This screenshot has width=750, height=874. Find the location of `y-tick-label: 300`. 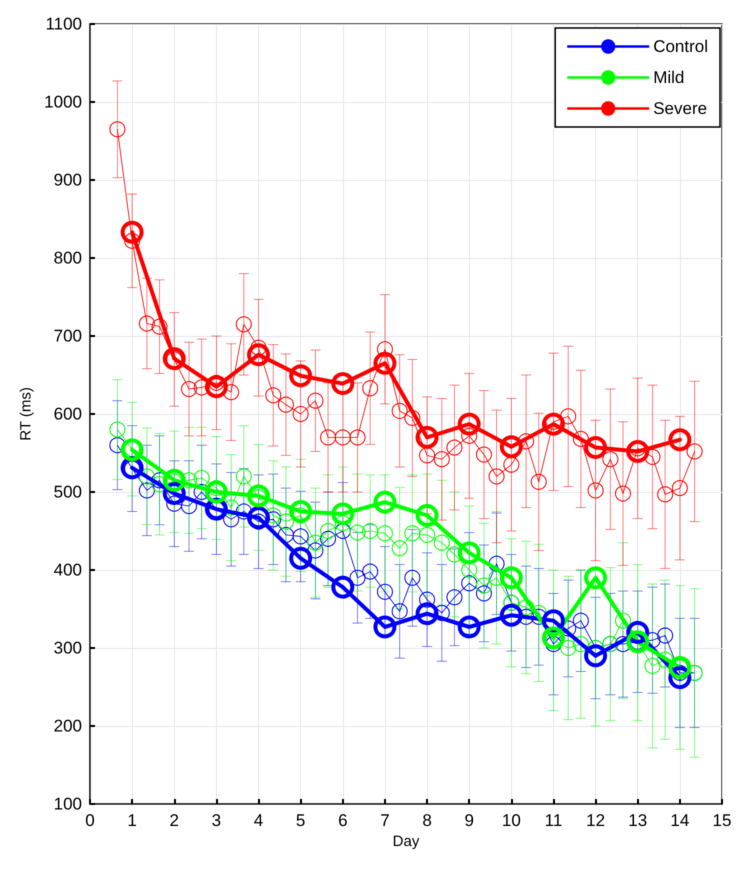

y-tick-label: 300 is located at coordinates (68, 648).